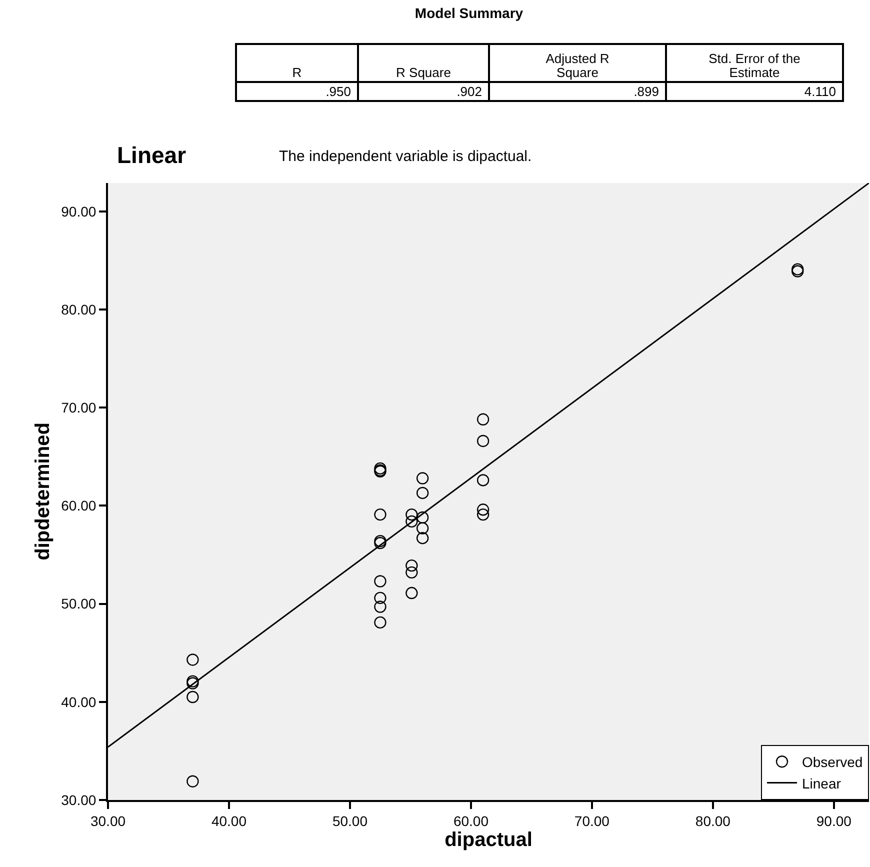  I want to click on text: Model Summary, so click(469, 13).